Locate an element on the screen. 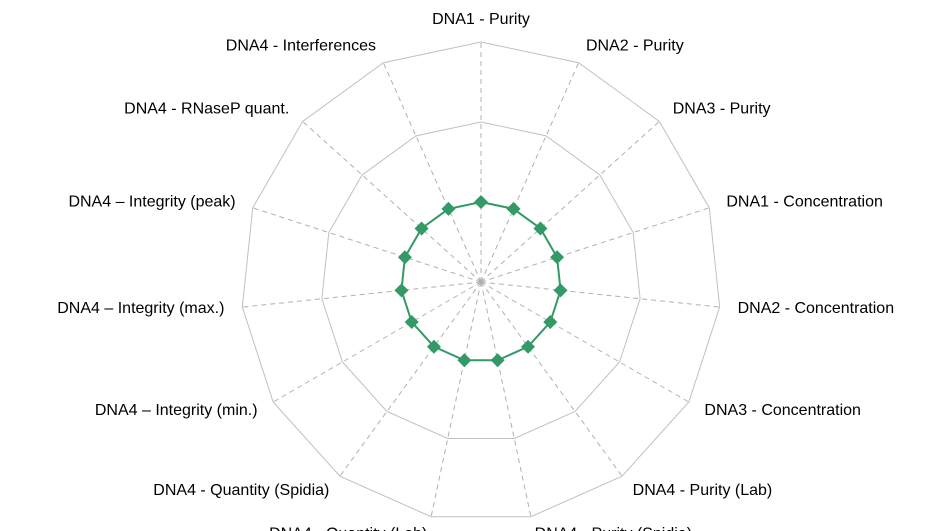 This screenshot has height=531, width=948. category-label: DNA4 - Interferences is located at coordinates (301, 46).